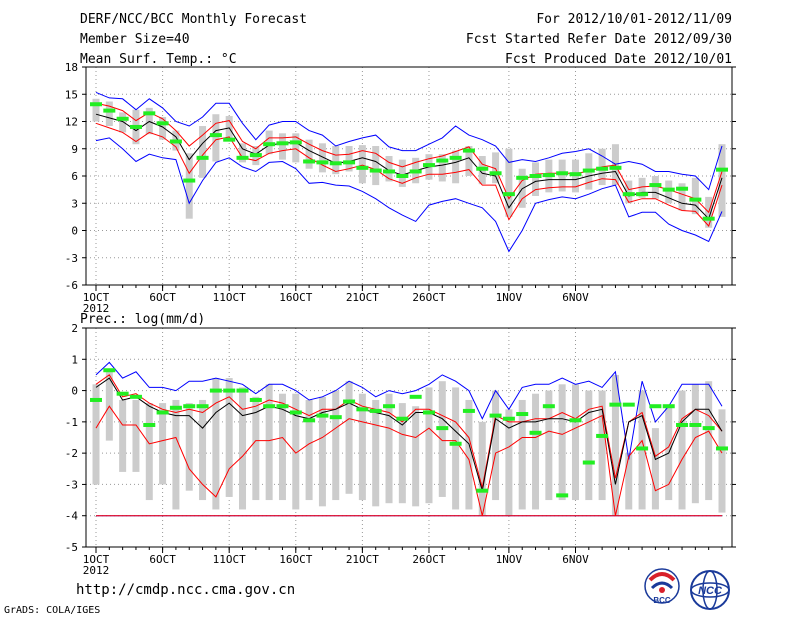 This screenshot has width=800, height=618. I want to click on prec-ytick-label: -2, so click(71, 453).